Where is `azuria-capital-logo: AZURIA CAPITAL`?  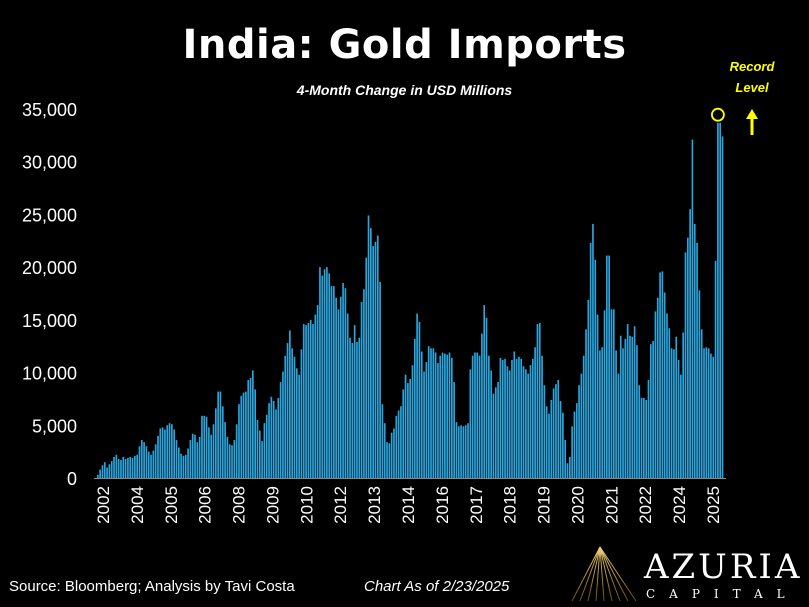
azuria-capital-logo: AZURIA CAPITAL is located at coordinates (684, 573).